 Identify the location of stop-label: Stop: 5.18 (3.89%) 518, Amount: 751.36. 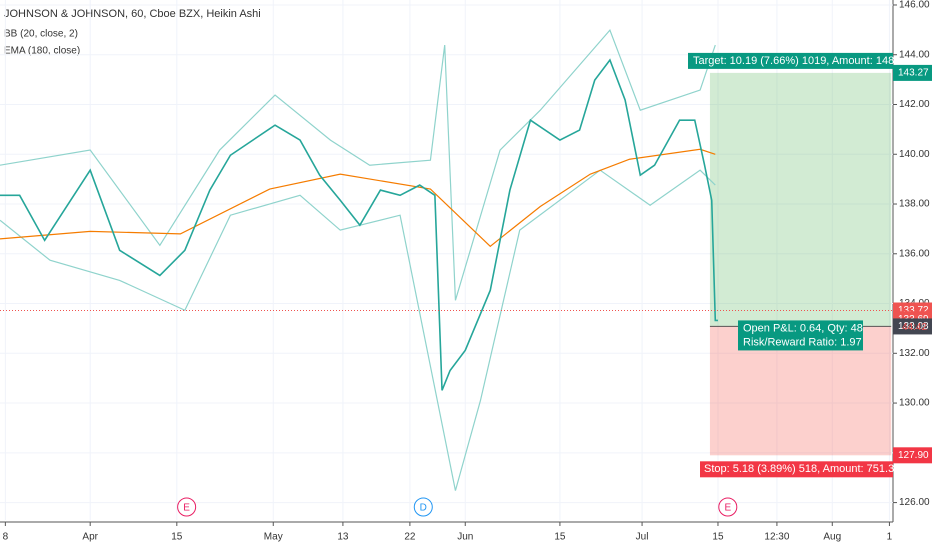
(802, 469).